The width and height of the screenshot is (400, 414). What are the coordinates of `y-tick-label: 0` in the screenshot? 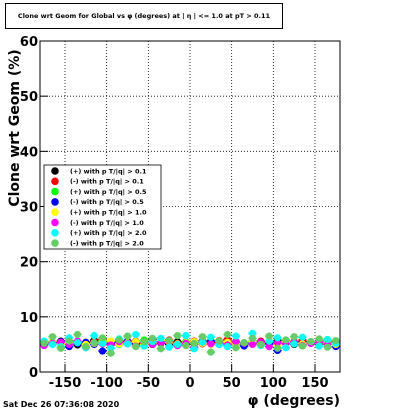 It's located at (33, 373).